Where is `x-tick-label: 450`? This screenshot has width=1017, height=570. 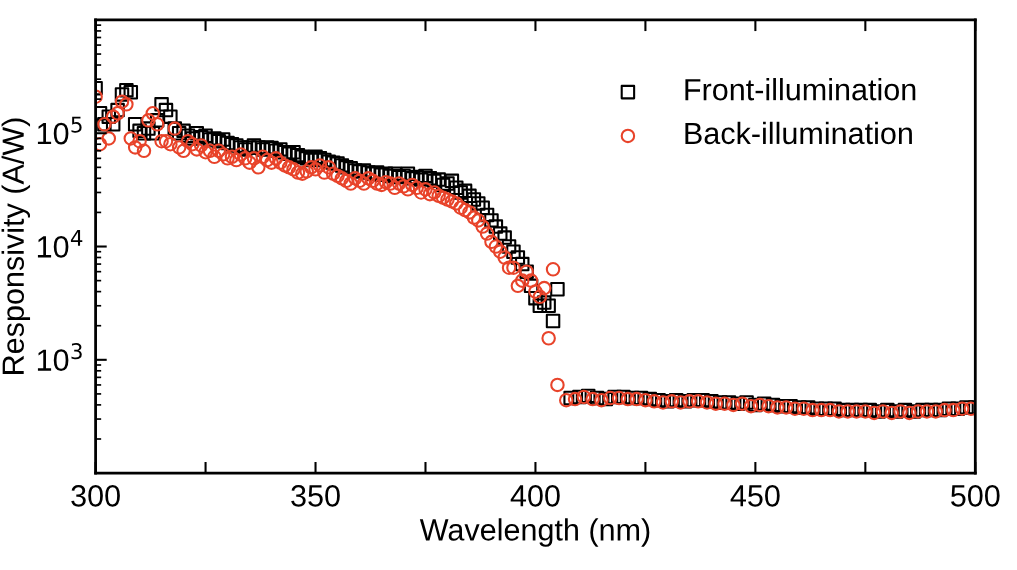 x-tick-label: 450 is located at coordinates (755, 496).